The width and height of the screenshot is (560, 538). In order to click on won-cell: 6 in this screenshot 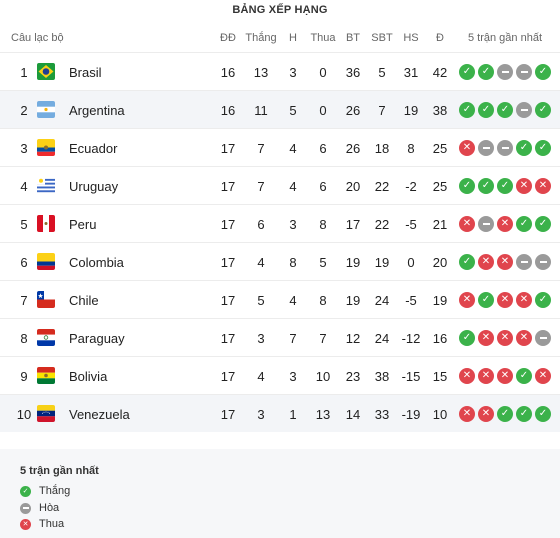, I will do `click(261, 224)`.